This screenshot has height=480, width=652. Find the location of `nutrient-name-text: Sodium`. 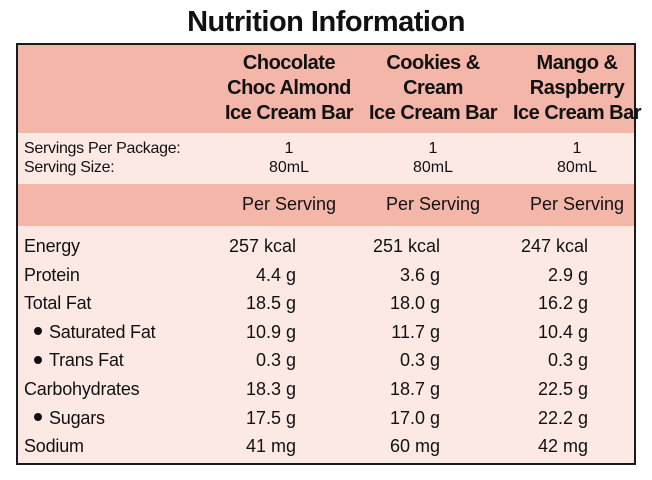

nutrient-name-text: Sodium is located at coordinates (54, 446).